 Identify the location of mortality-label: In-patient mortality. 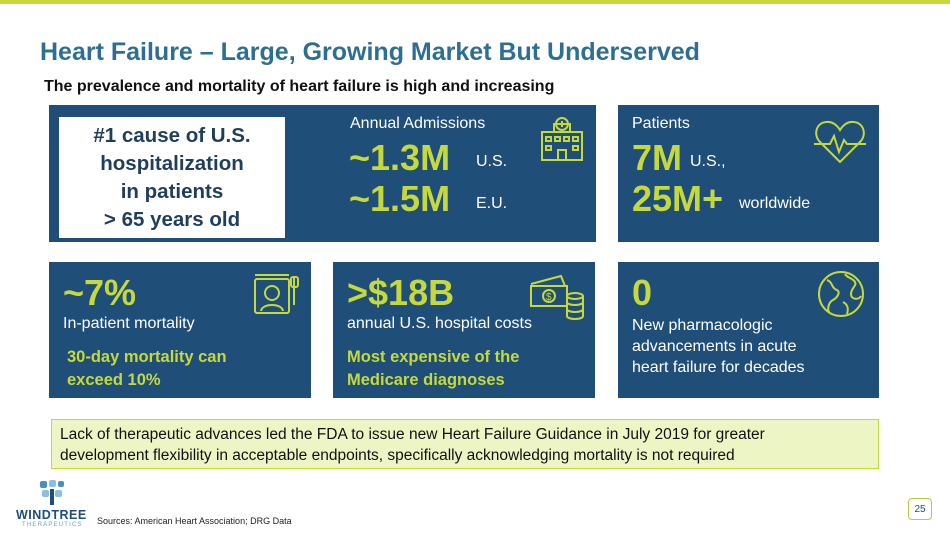
(129, 323).